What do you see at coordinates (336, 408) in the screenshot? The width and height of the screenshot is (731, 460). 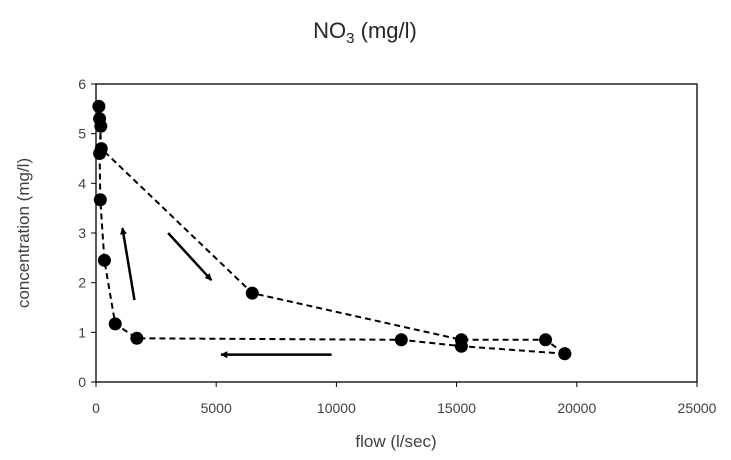 I see `x-tick-label: 10000` at bounding box center [336, 408].